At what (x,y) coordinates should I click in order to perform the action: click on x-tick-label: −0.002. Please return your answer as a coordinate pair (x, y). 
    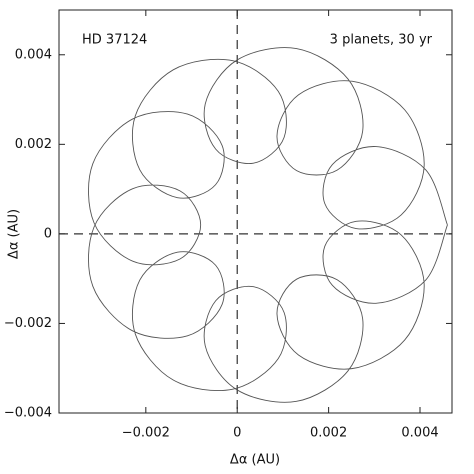
    Looking at the image, I should click on (146, 433).